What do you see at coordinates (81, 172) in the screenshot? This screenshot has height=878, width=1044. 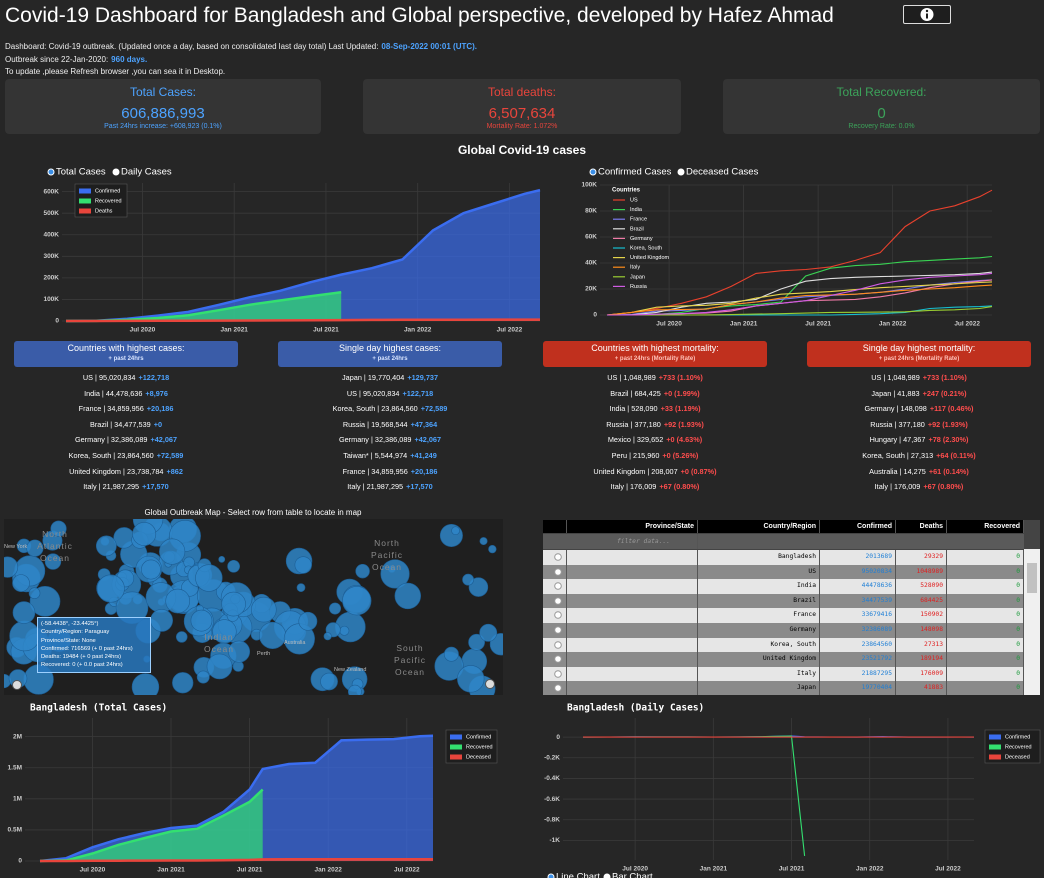 I see `radio-label: Total Cases` at bounding box center [81, 172].